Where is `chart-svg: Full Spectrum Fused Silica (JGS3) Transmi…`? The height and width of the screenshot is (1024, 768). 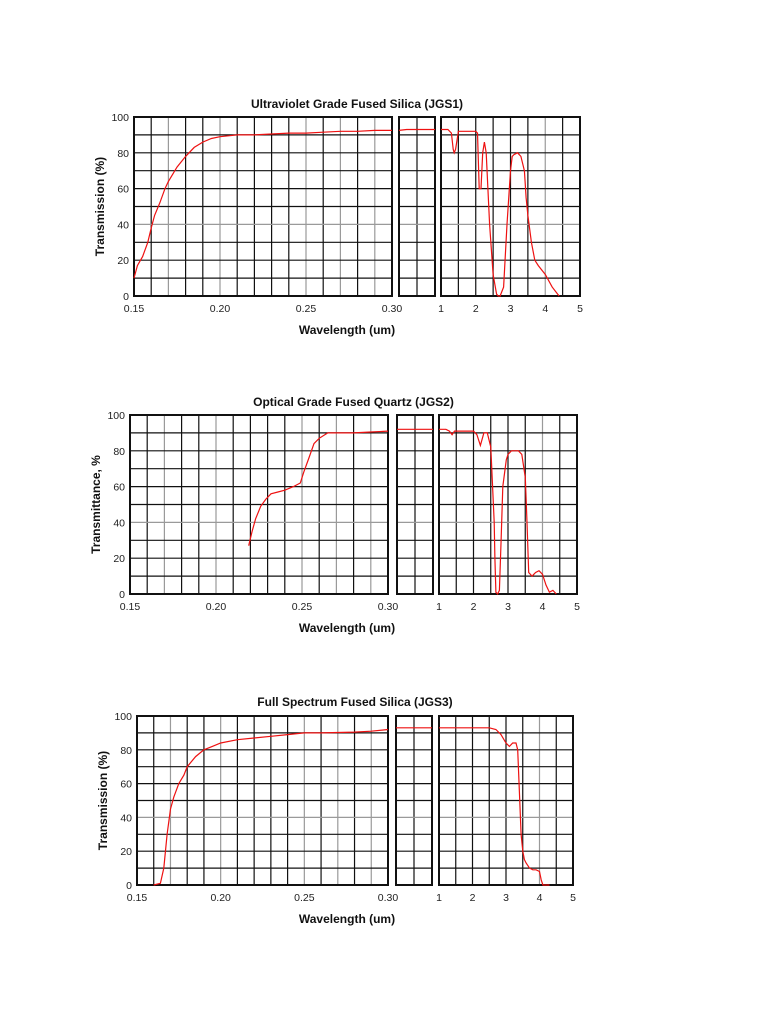
chart-svg: Full Spectrum Fused Silica (JGS3) Transmi… is located at coordinates (336, 810).